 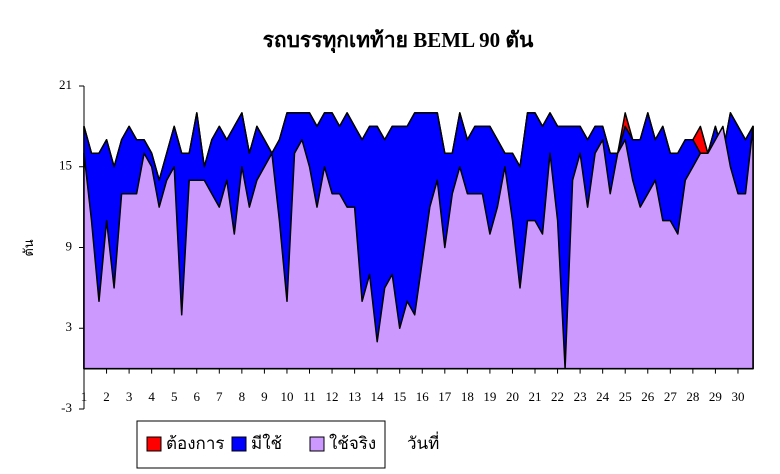 What do you see at coordinates (65, 84) in the screenshot?
I see `y-tick-label: 21` at bounding box center [65, 84].